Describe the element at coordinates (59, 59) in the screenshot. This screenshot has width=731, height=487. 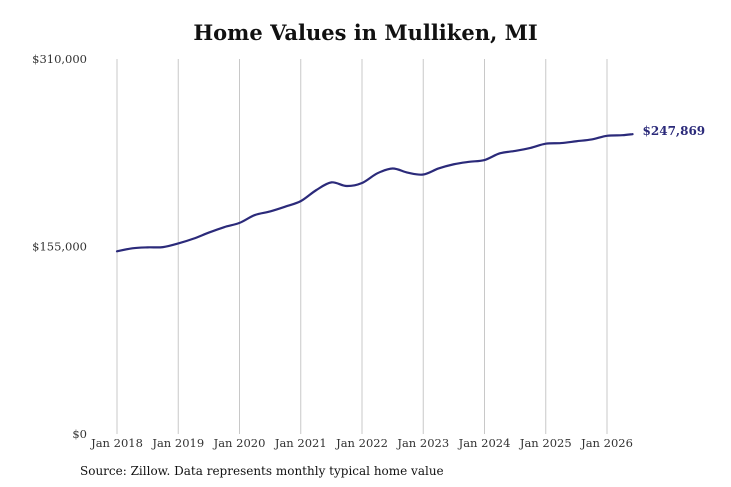
I see `y-tick-label: $310,000` at that location.